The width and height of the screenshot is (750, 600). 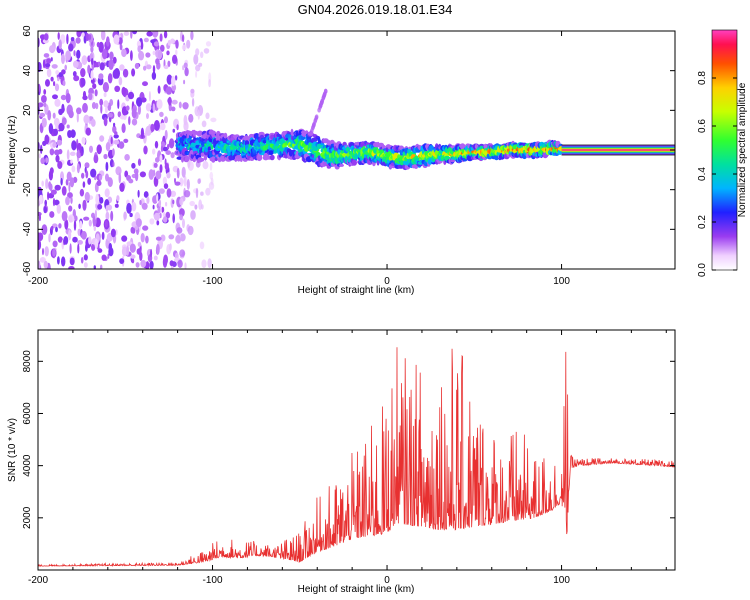 I want to click on snr-x-label: Height of straight line (km), so click(x=356, y=589).